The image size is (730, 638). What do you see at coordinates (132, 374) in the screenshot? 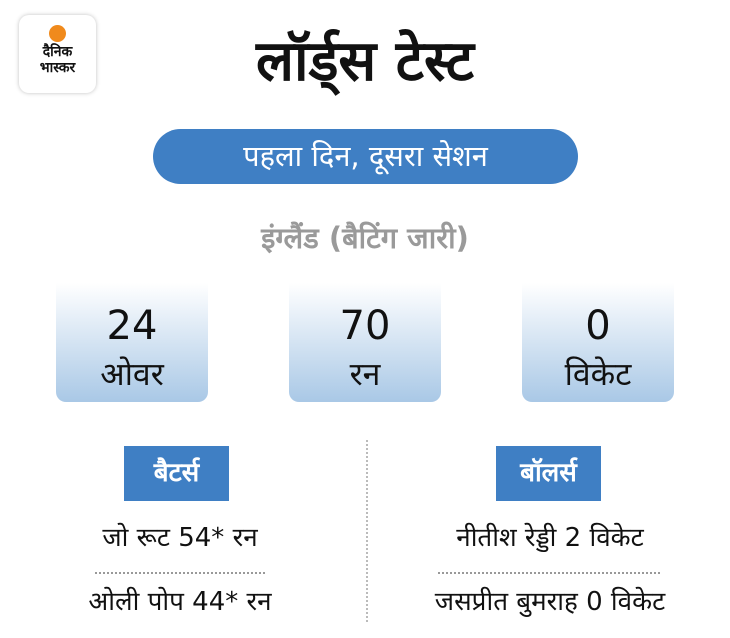
I see `stat-label: ओवर` at bounding box center [132, 374].